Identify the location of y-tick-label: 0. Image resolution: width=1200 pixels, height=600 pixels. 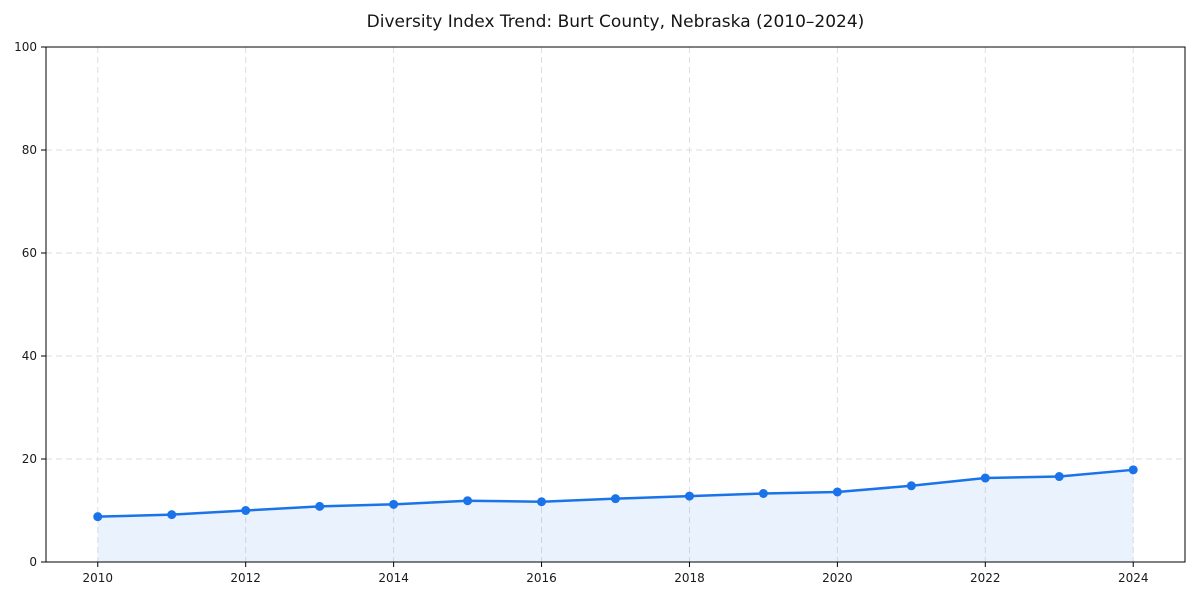
(33, 562).